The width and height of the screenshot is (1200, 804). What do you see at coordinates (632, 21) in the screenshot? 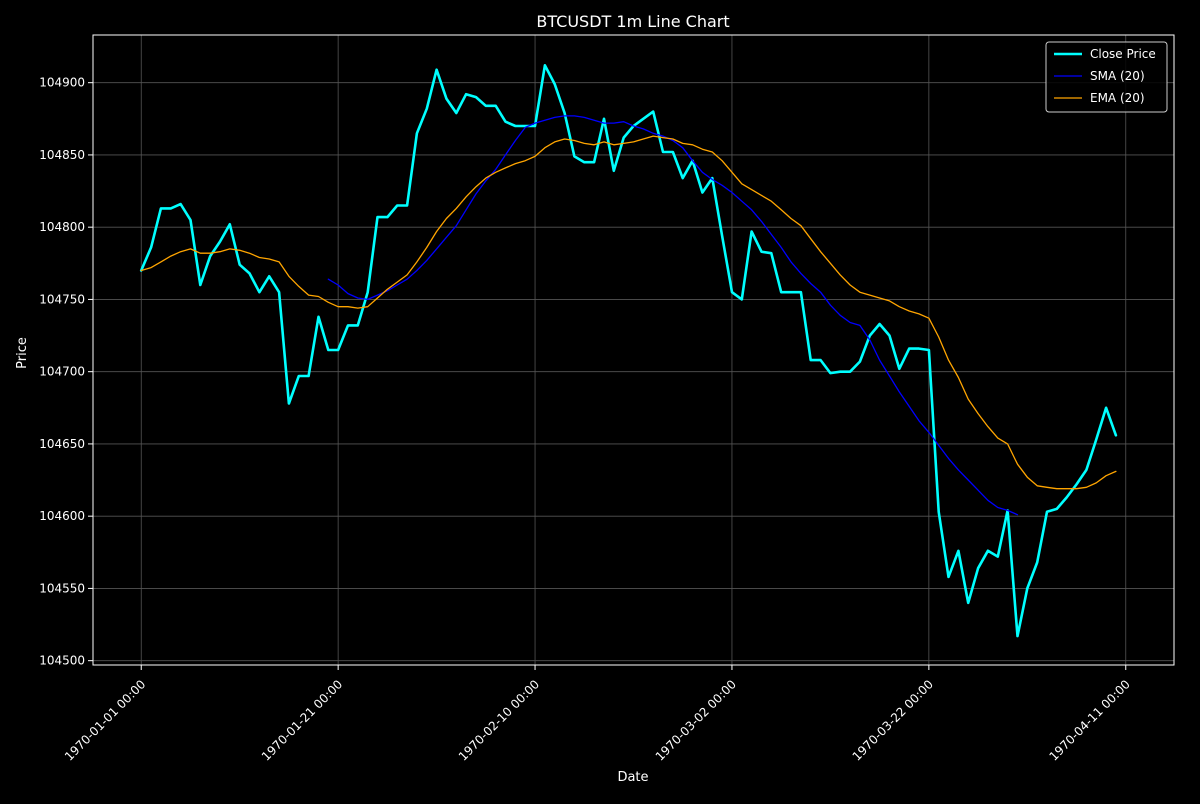
I see `chart-title: BTCUSDT 1m Line Chart` at bounding box center [632, 21].